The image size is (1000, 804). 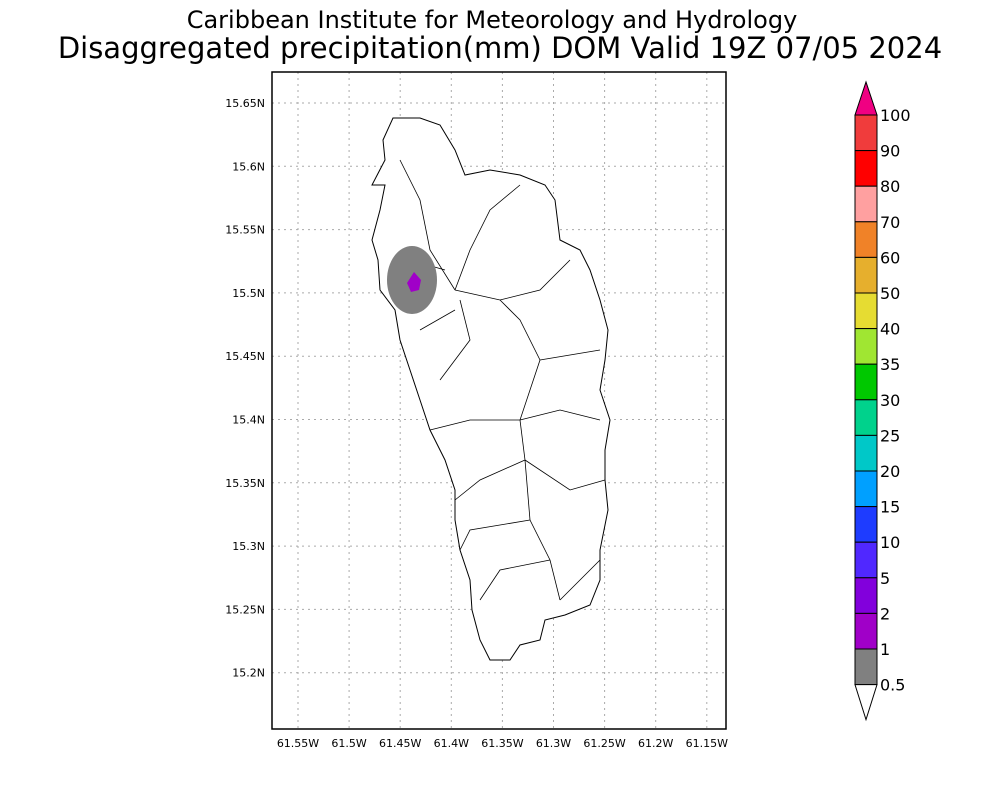 What do you see at coordinates (890, 151) in the screenshot?
I see `colorbar-label: 90` at bounding box center [890, 151].